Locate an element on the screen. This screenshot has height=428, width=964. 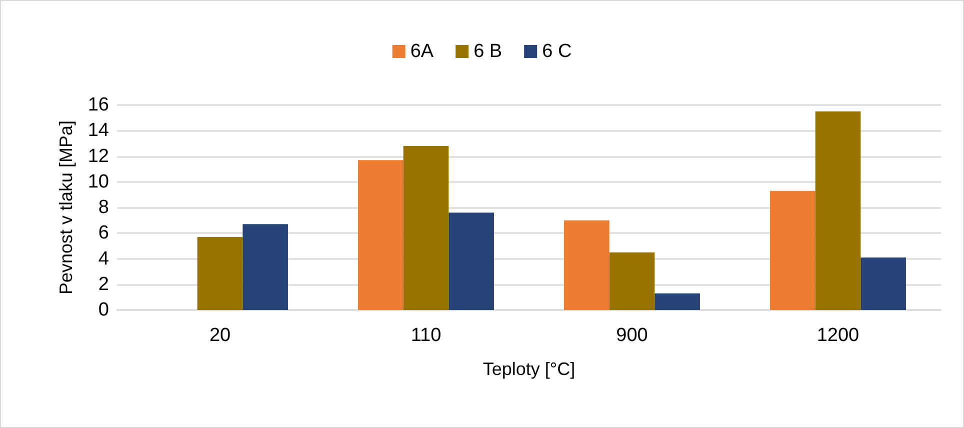
x-axis-title: Teploty [°C] is located at coordinates (529, 369).